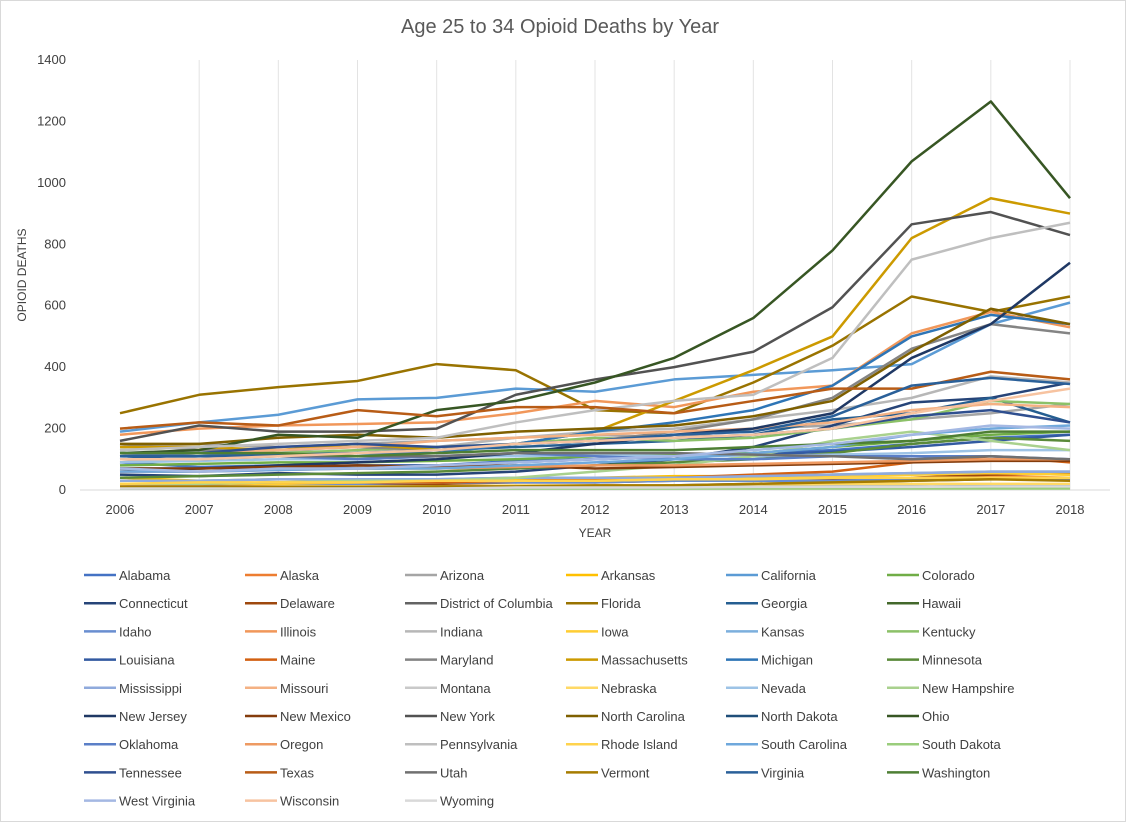 The height and width of the screenshot is (829, 1128). Describe the element at coordinates (787, 660) in the screenshot. I see `legend-label: Michigan` at that location.